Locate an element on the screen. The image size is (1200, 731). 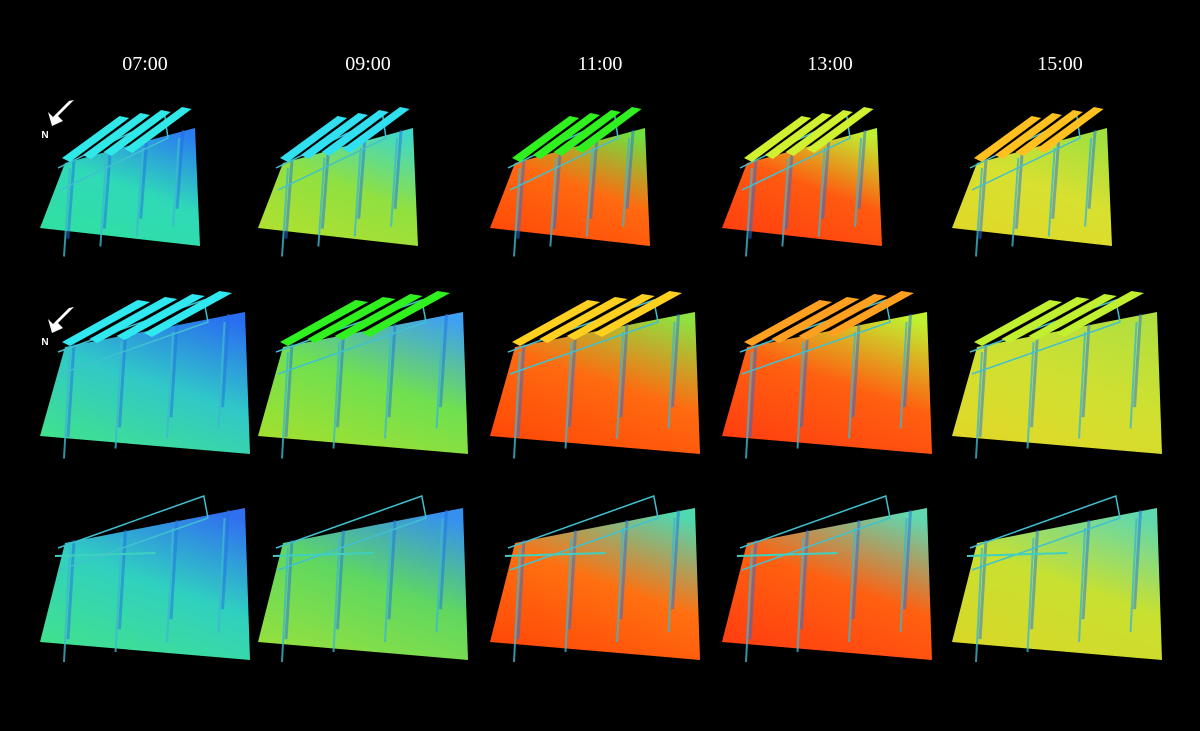
time-label: 11:00 is located at coordinates (600, 64).